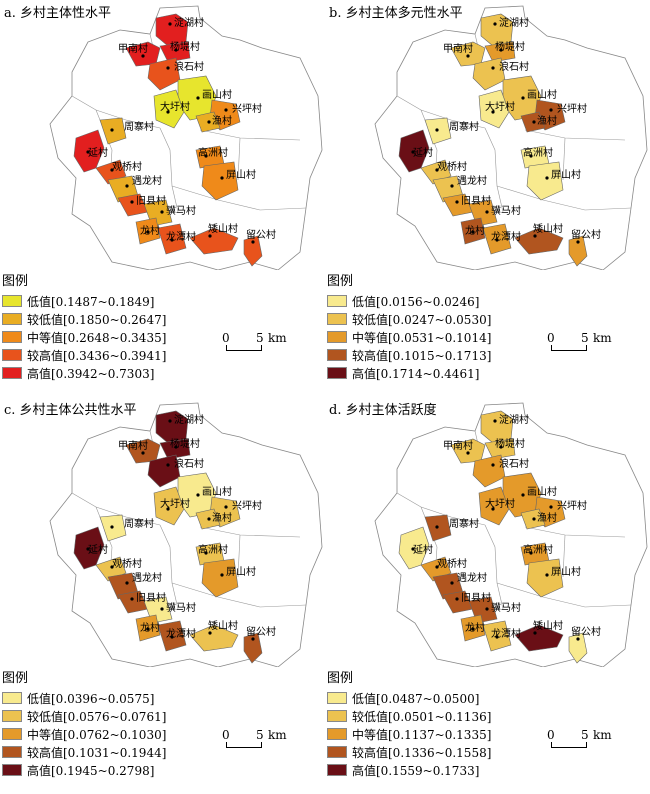 The image size is (650, 794). Describe the element at coordinates (416, 770) in the screenshot. I see `legend-label: 高值[0.1559~0.1733]` at that location.